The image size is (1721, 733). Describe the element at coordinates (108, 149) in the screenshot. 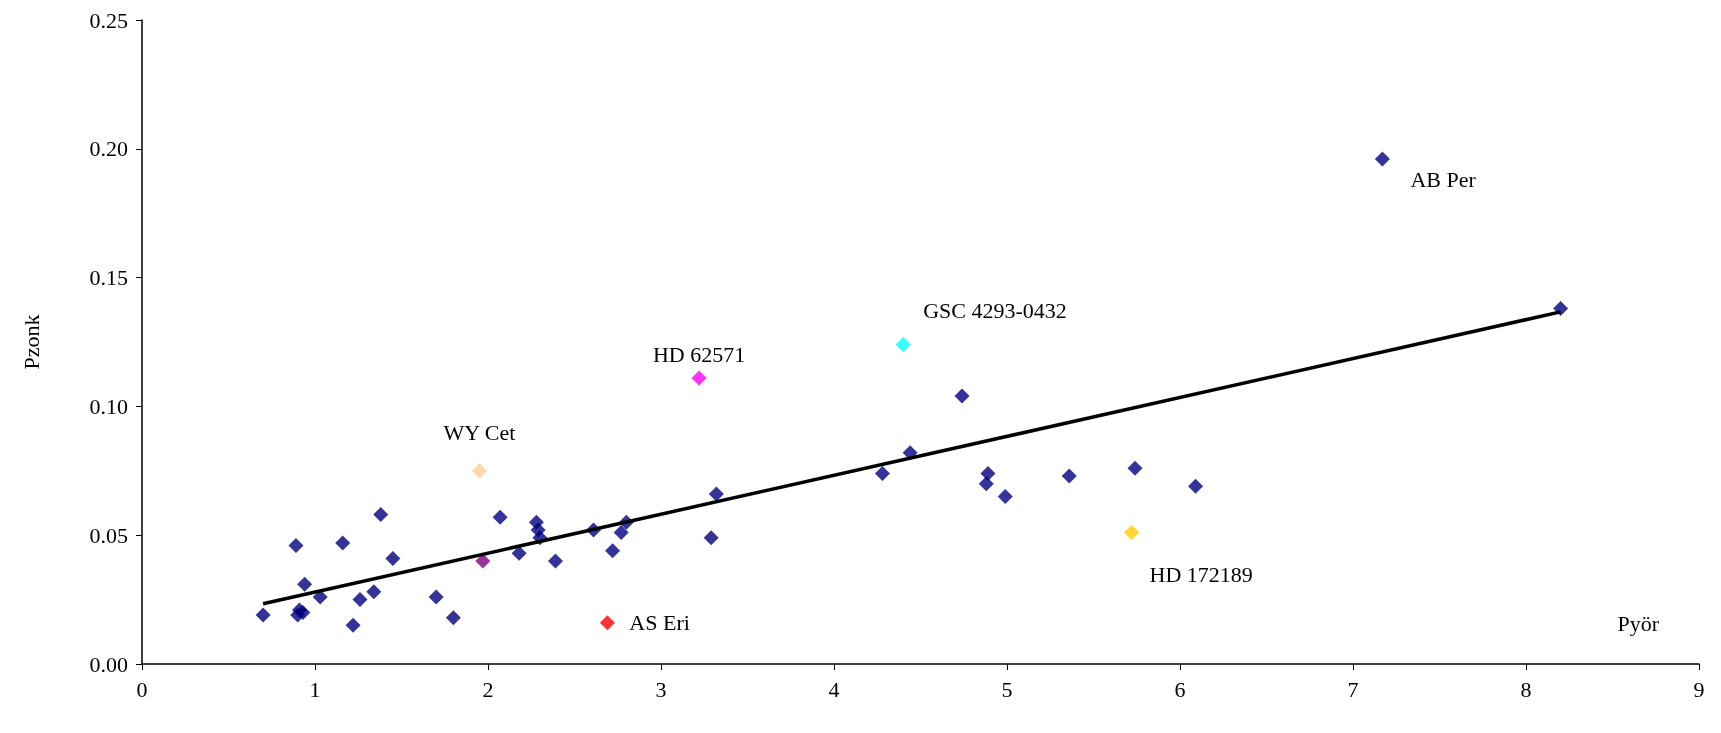

I see `y-tick-label: 0.20` at that location.